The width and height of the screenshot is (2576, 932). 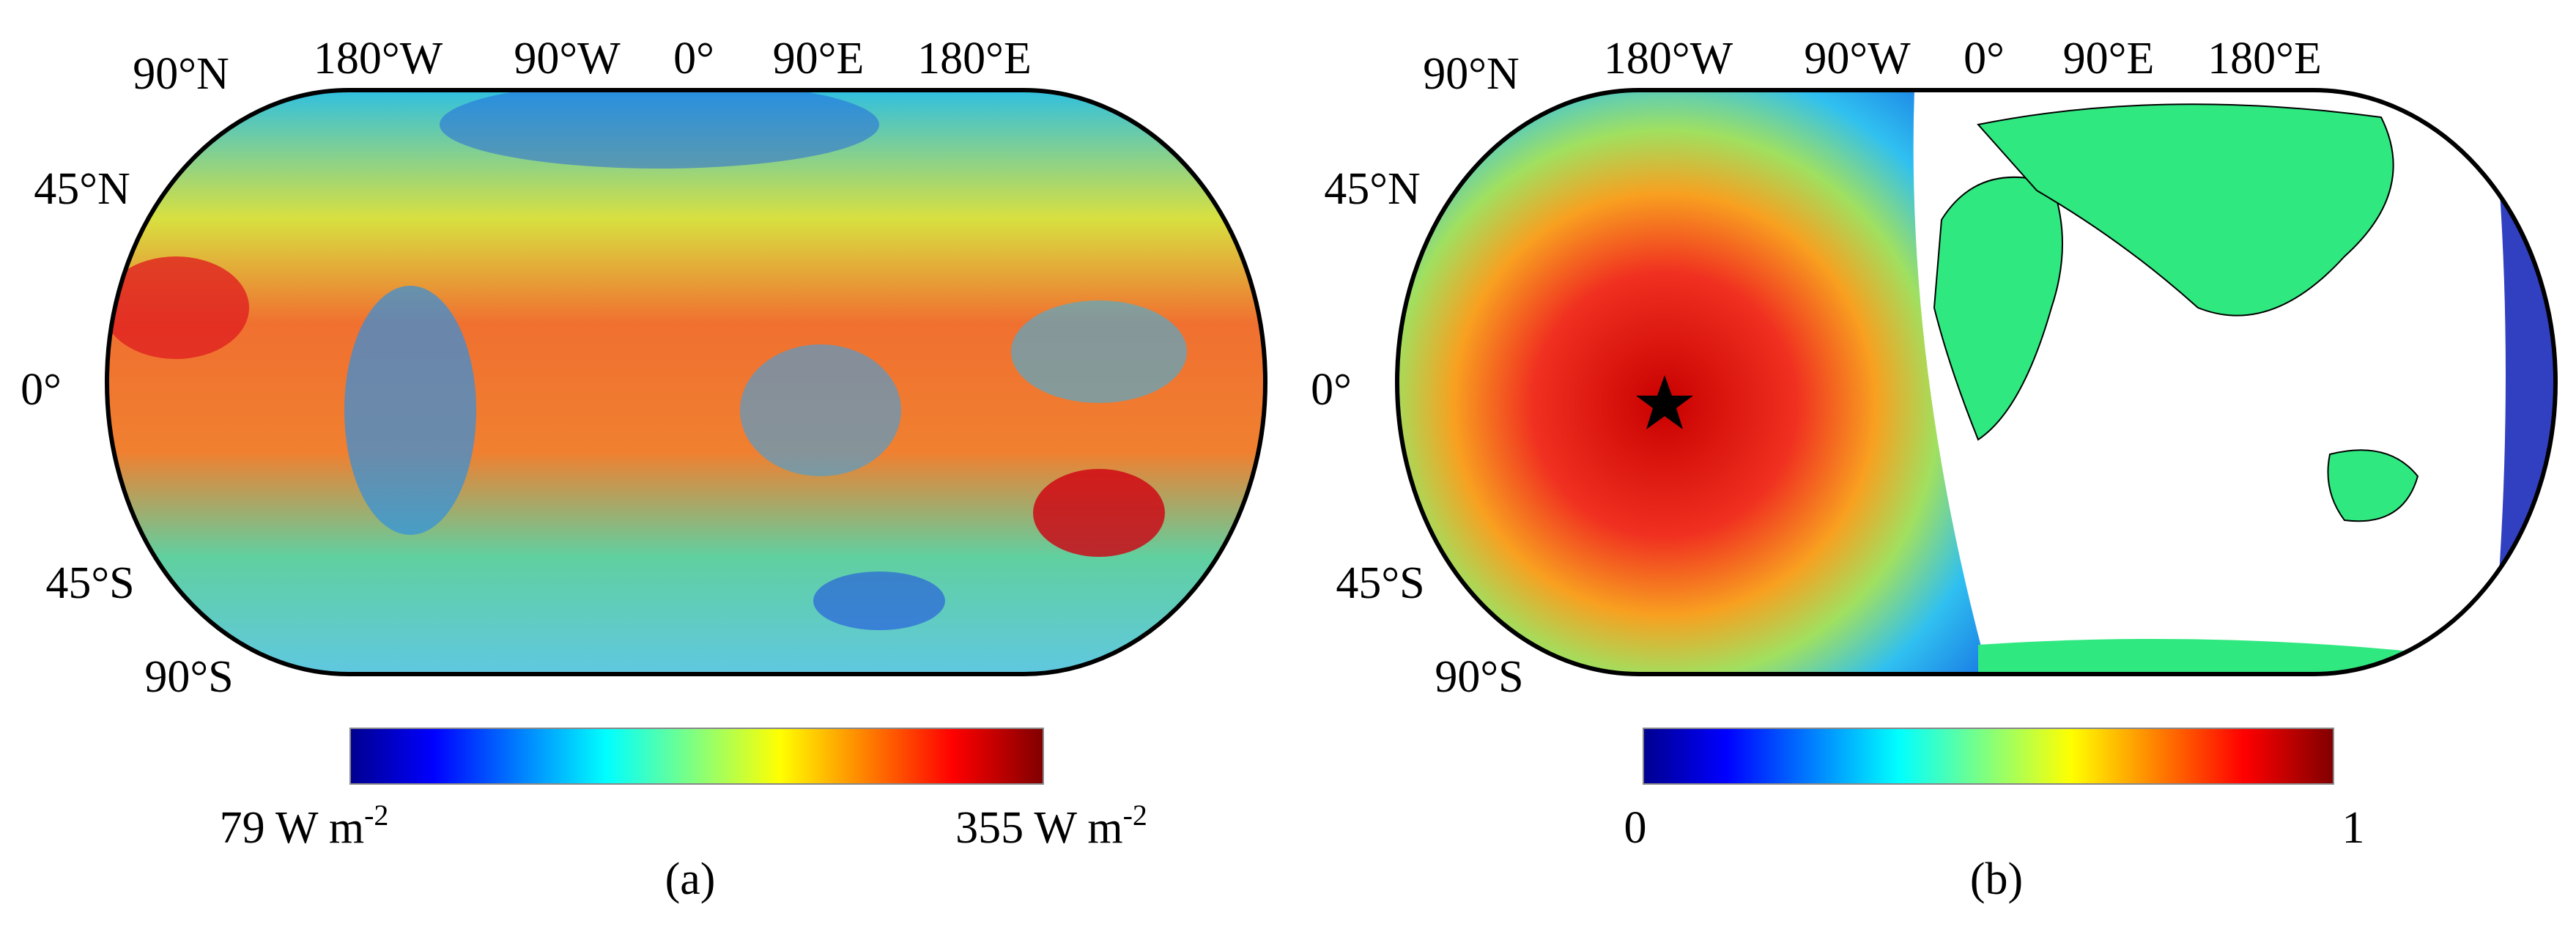 I want to click on panel-label: (a), so click(x=690, y=879).